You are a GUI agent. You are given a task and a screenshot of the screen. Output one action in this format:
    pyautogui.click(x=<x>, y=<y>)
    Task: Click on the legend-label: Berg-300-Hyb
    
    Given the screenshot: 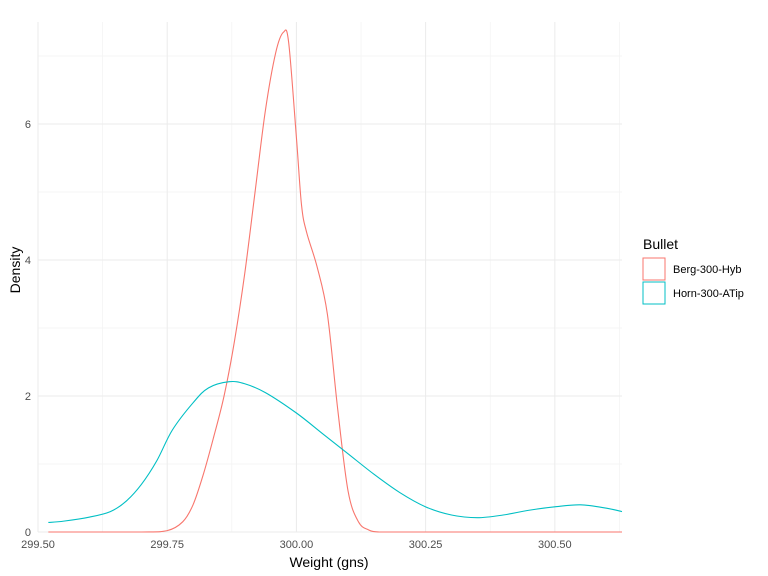 What is the action you would take?
    pyautogui.click(x=707, y=270)
    